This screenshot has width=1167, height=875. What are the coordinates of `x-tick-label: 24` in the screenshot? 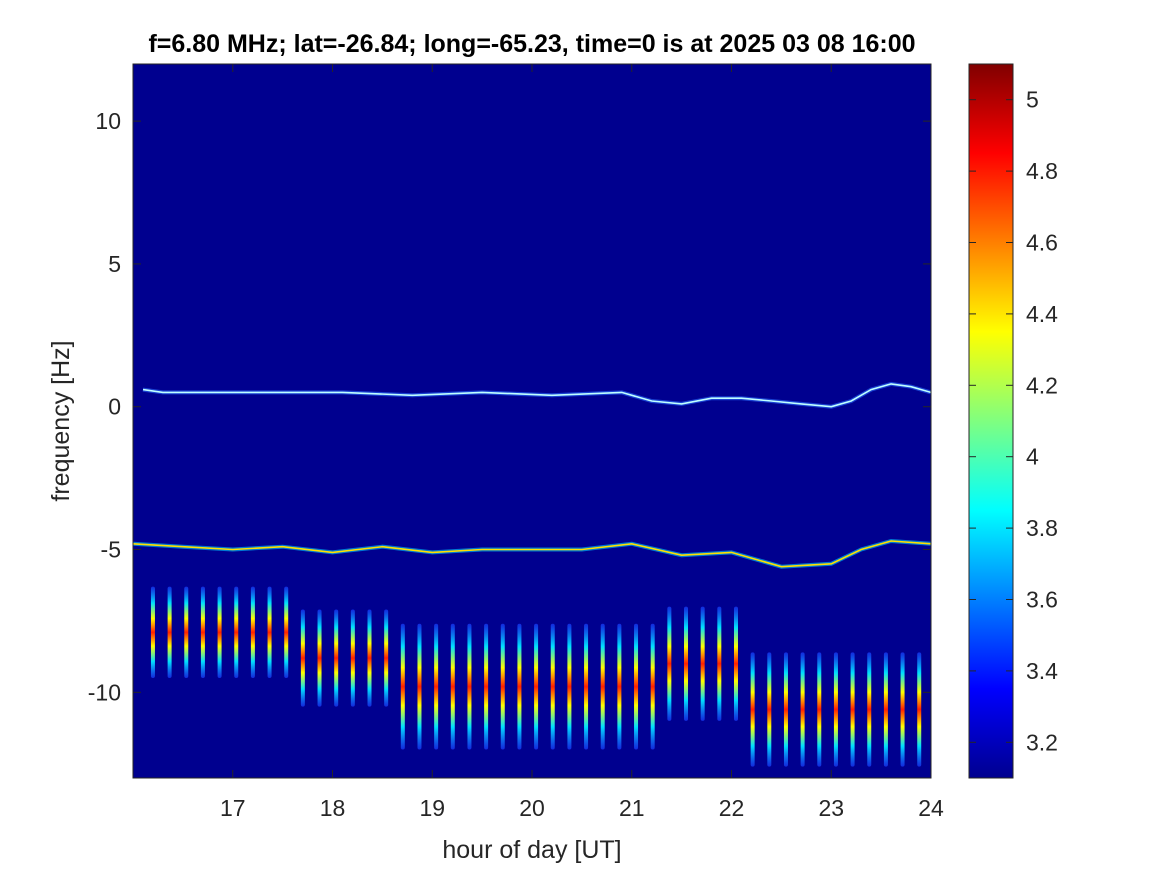 It's located at (931, 808).